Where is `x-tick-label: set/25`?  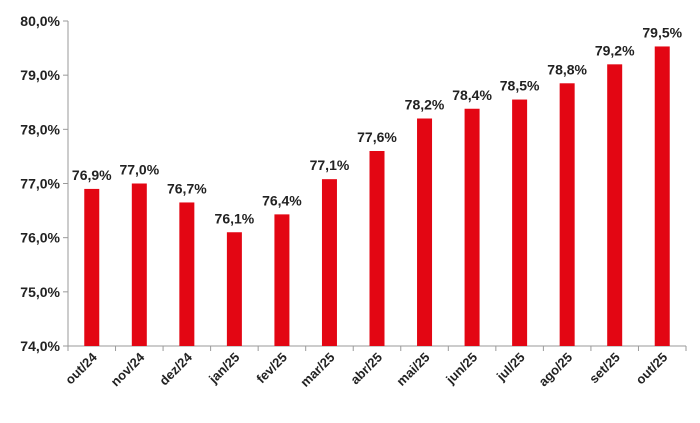 x-tick-label: set/25 is located at coordinates (604, 368).